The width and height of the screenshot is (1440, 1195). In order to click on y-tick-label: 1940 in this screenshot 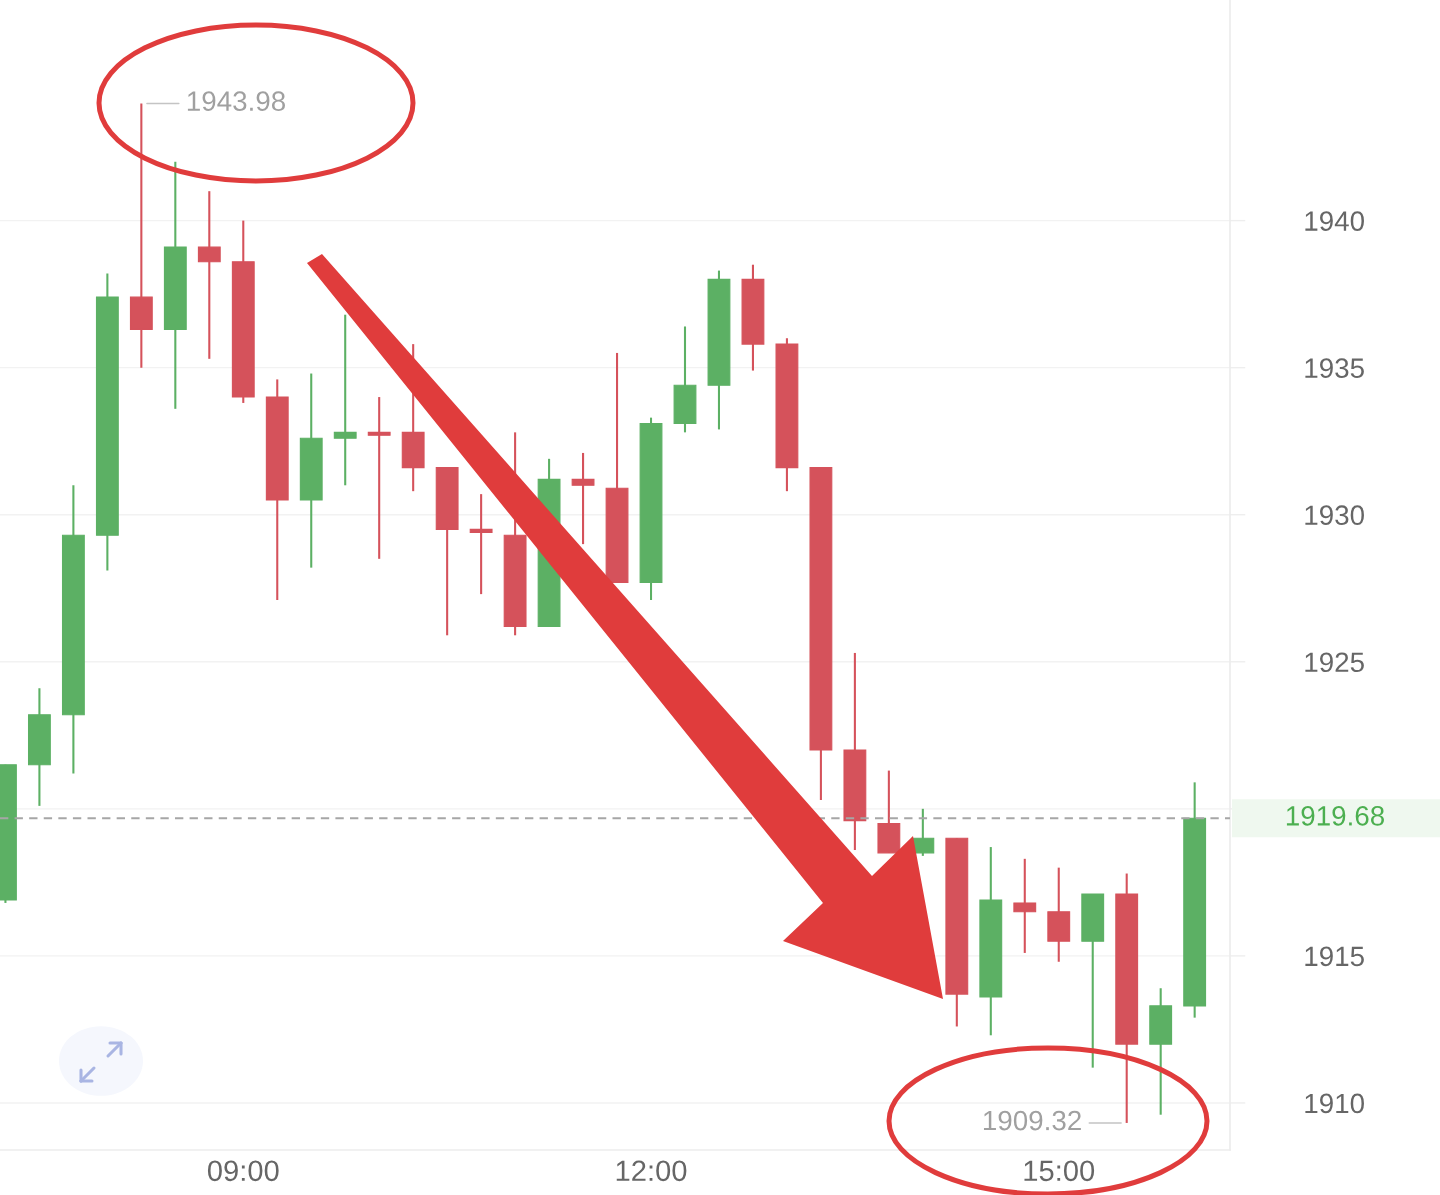, I will do `click(1334, 221)`.